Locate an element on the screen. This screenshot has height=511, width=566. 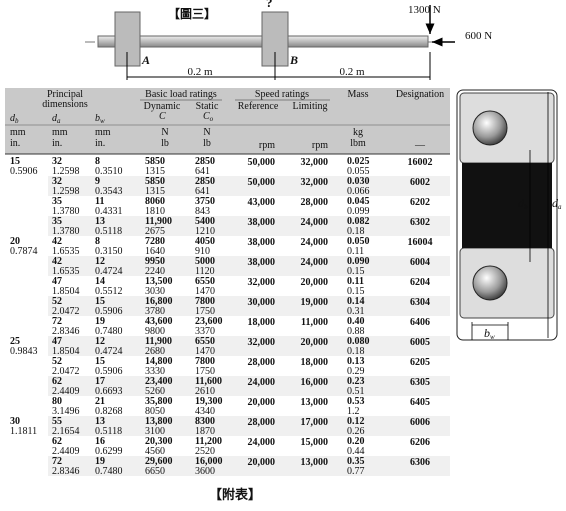
cell: 1.3780 is located at coordinates (66, 231).